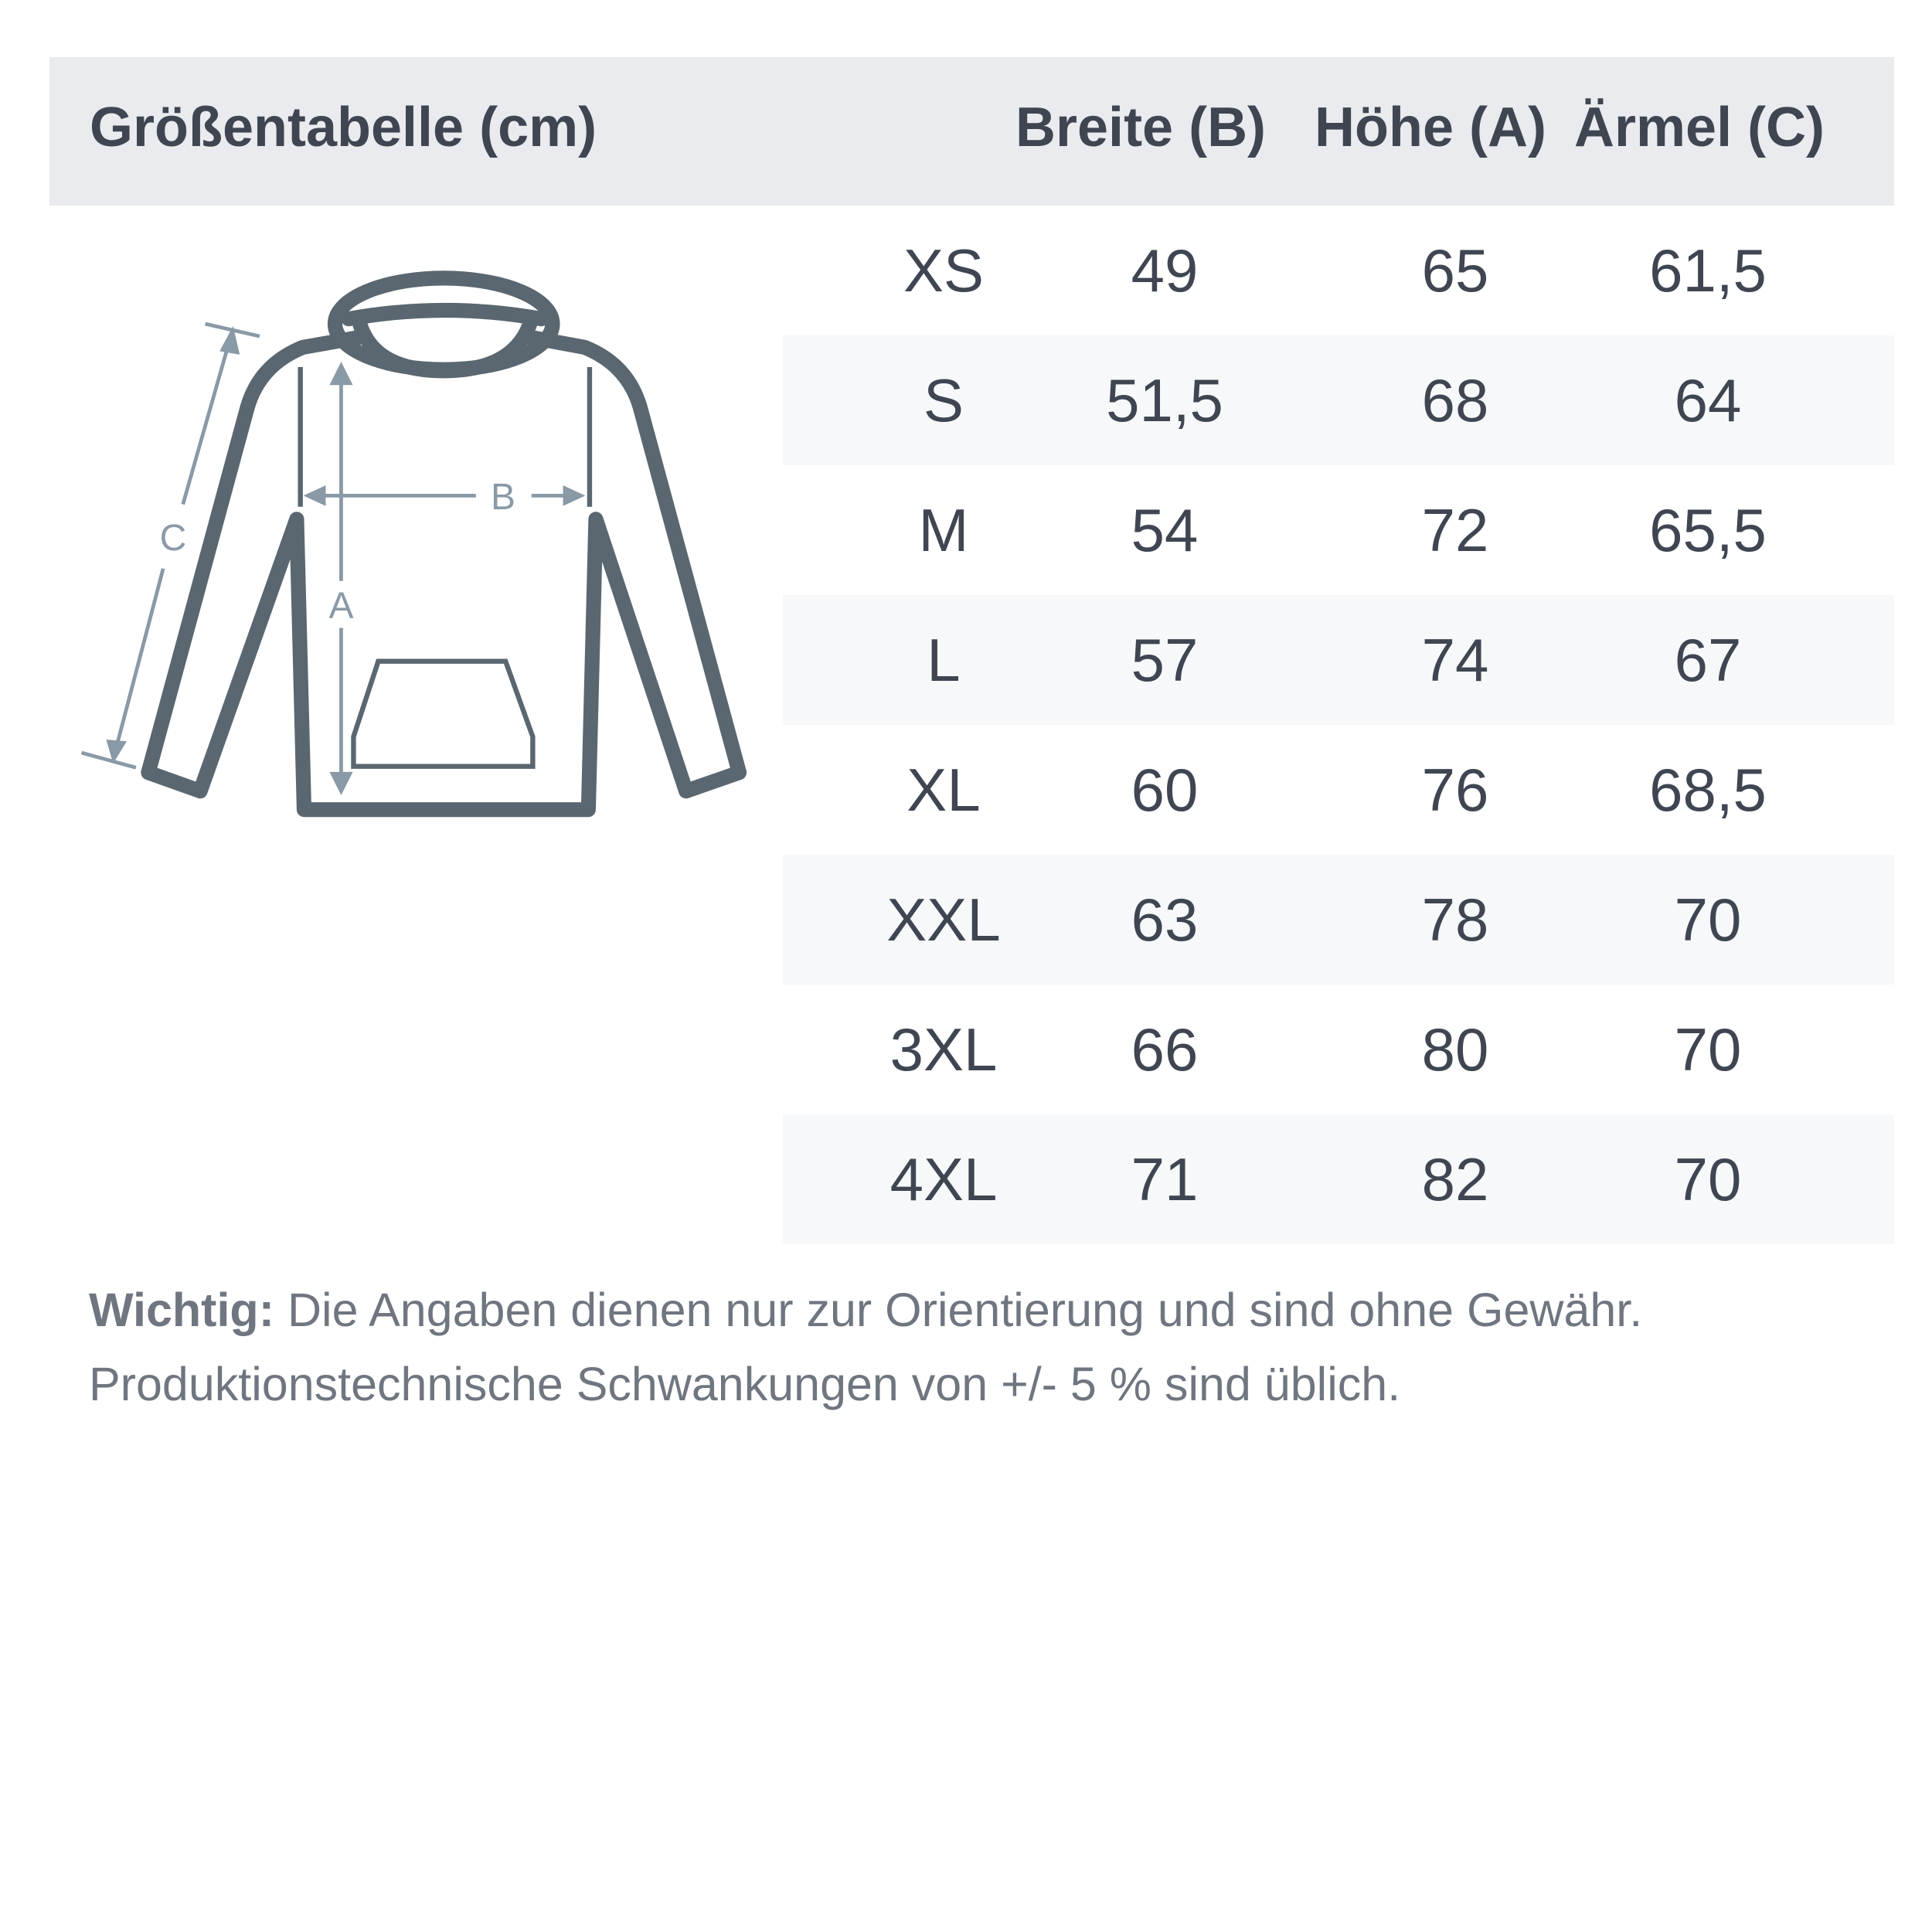  I want to click on table-row: XXL 63 78 70, so click(1339, 920).